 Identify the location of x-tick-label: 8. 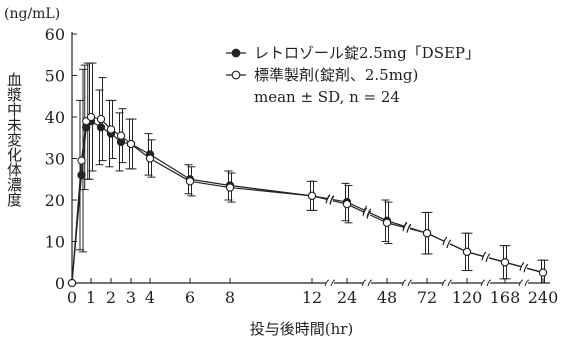
(230, 297).